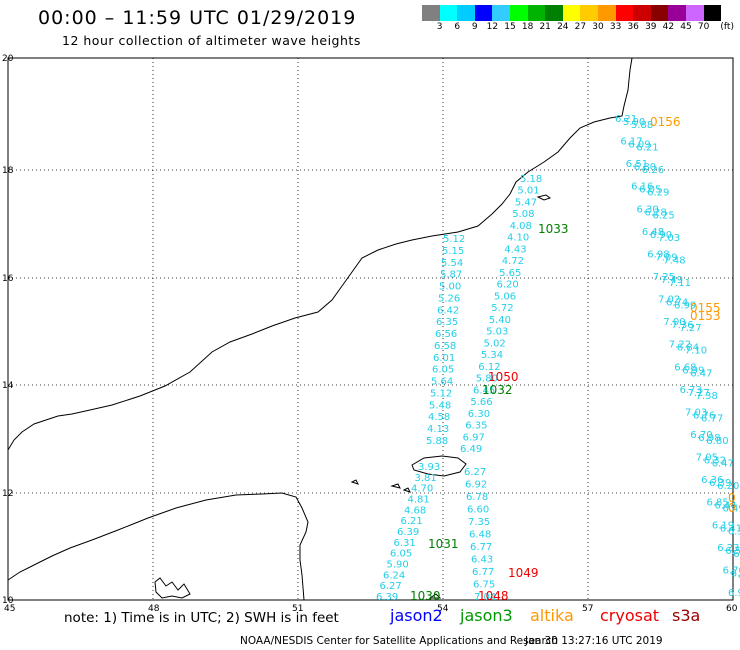 This screenshot has width=740, height=650. What do you see at coordinates (631, 142) in the screenshot?
I see `wave-height-value: 6.17` at bounding box center [631, 142].